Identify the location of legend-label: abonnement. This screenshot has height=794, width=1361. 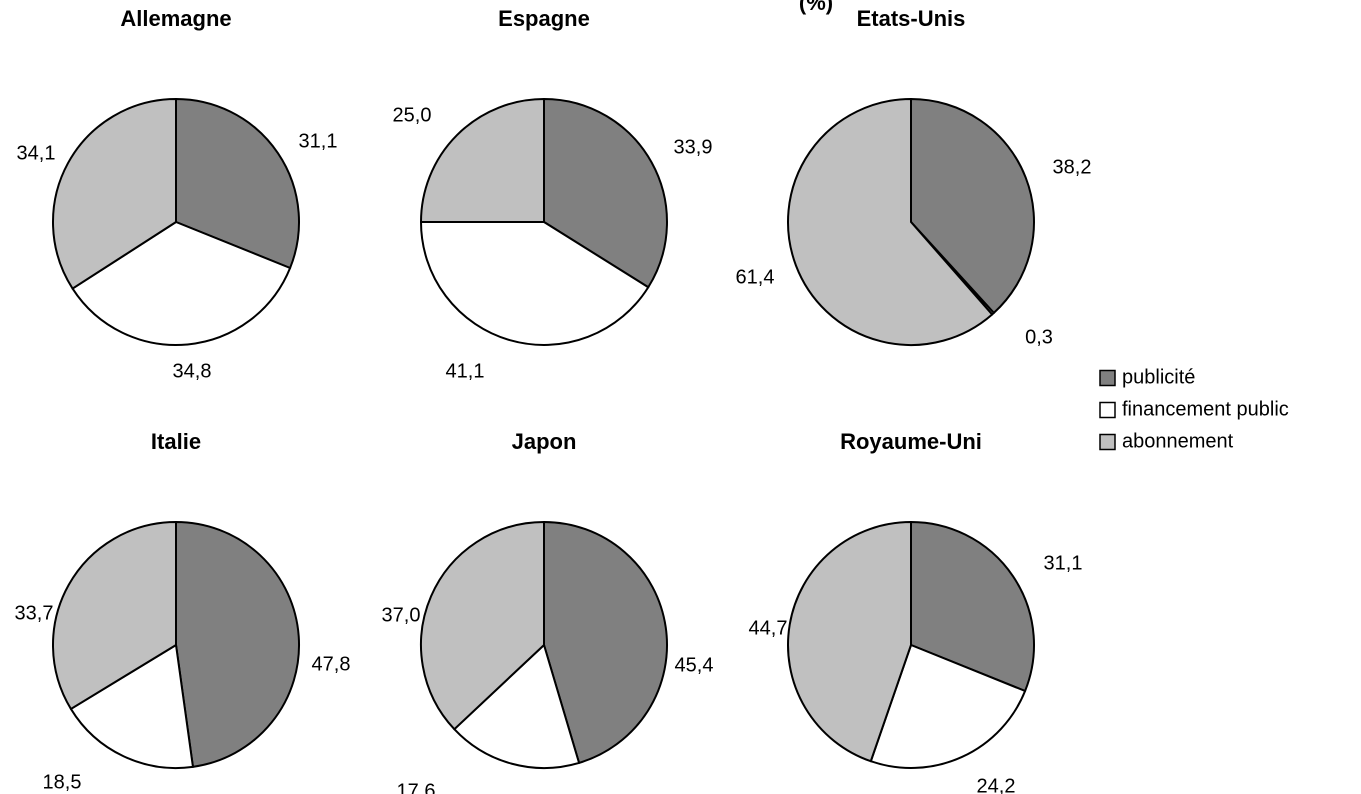
(1178, 441).